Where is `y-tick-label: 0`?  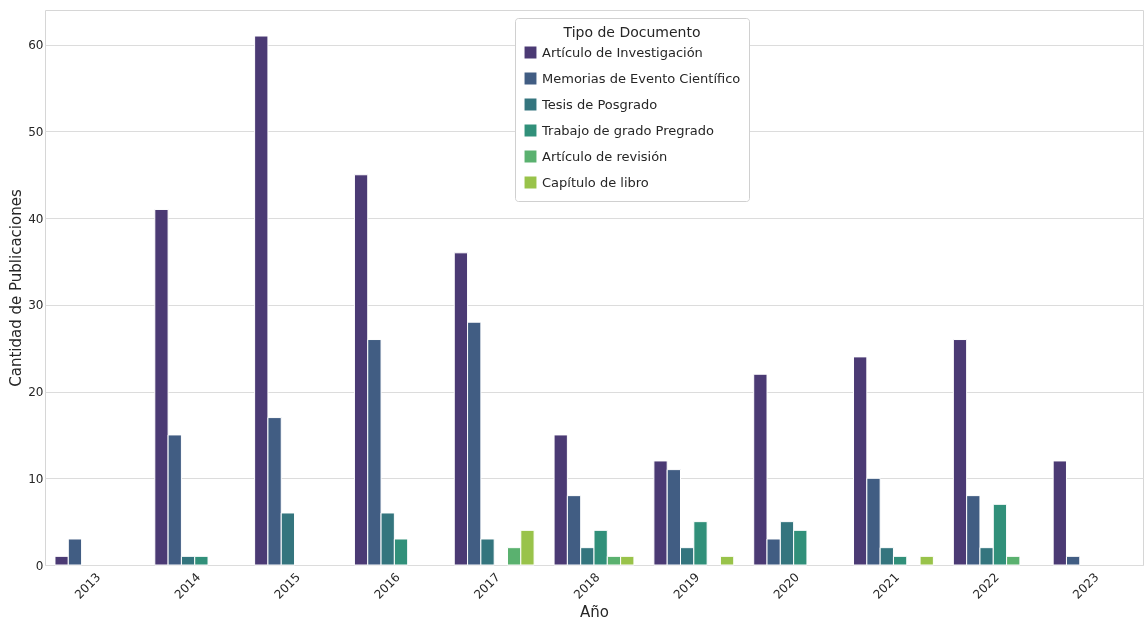
y-tick-label: 0 is located at coordinates (39, 565).